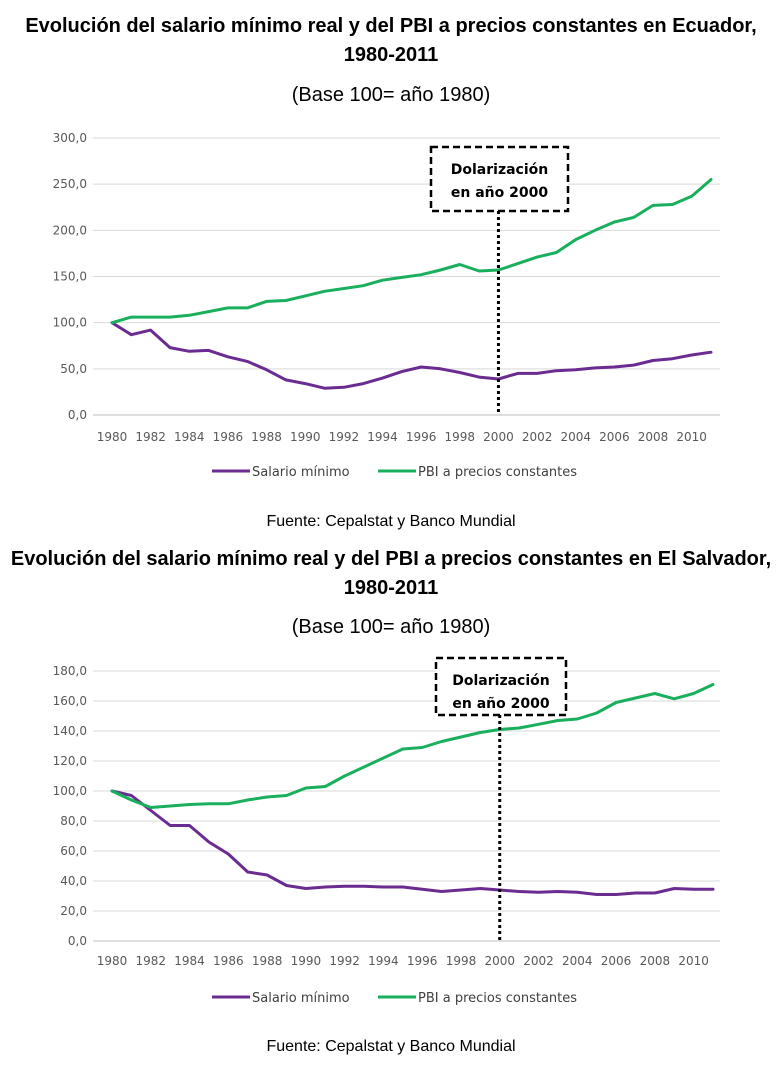 The image size is (782, 1065). I want to click on y-tick-label: 60,0, so click(73, 851).